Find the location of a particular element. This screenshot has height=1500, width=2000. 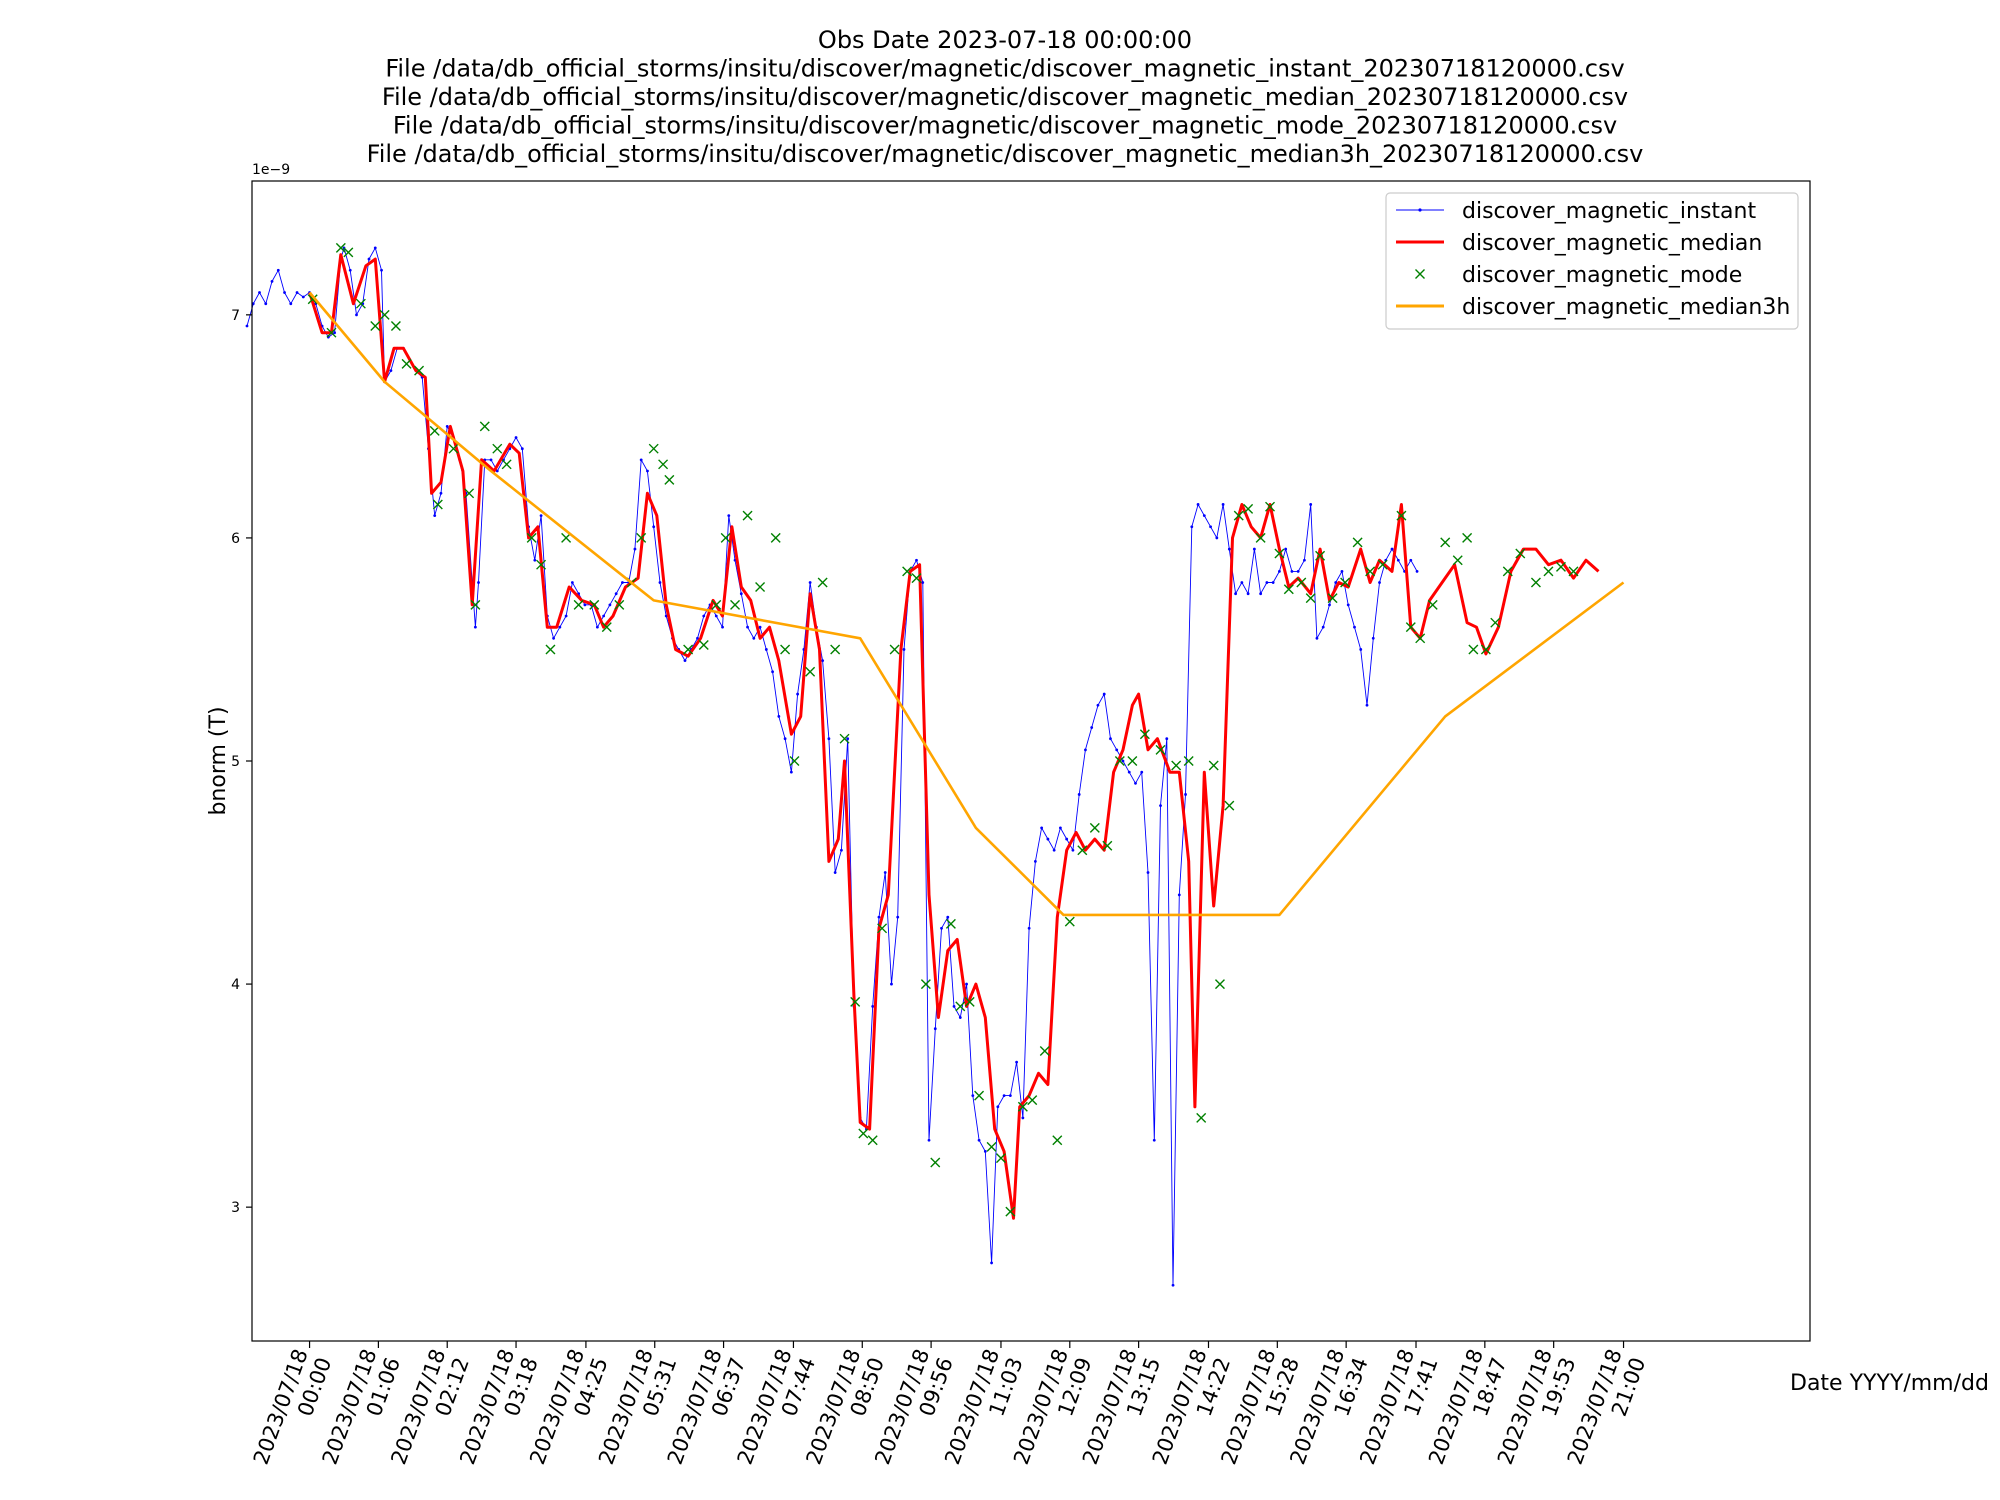

y-axis-label: bnorm (T) is located at coordinates (218, 760).